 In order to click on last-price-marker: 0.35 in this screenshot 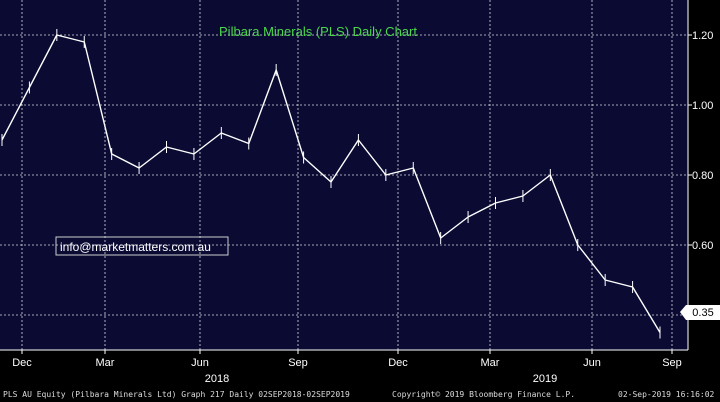, I will do `click(700, 312)`.